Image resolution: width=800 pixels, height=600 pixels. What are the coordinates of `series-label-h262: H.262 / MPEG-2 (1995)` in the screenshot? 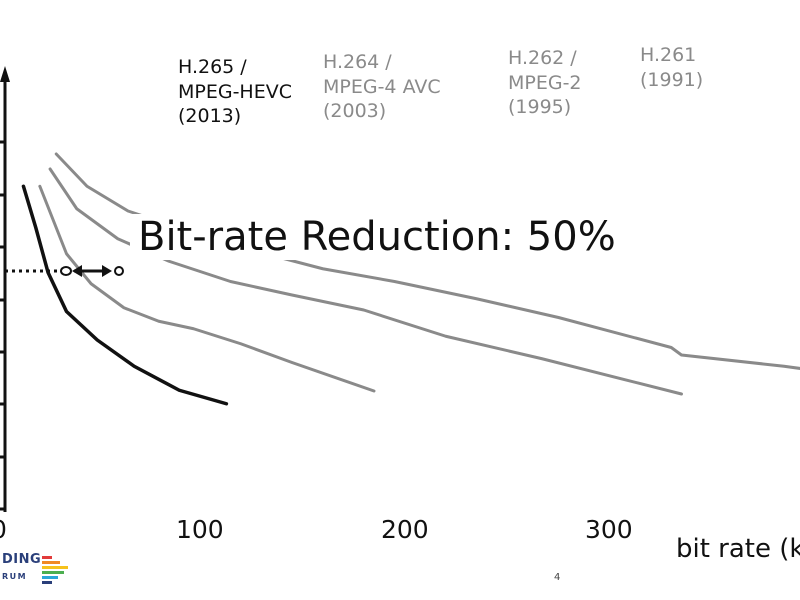 It's located at (545, 83).